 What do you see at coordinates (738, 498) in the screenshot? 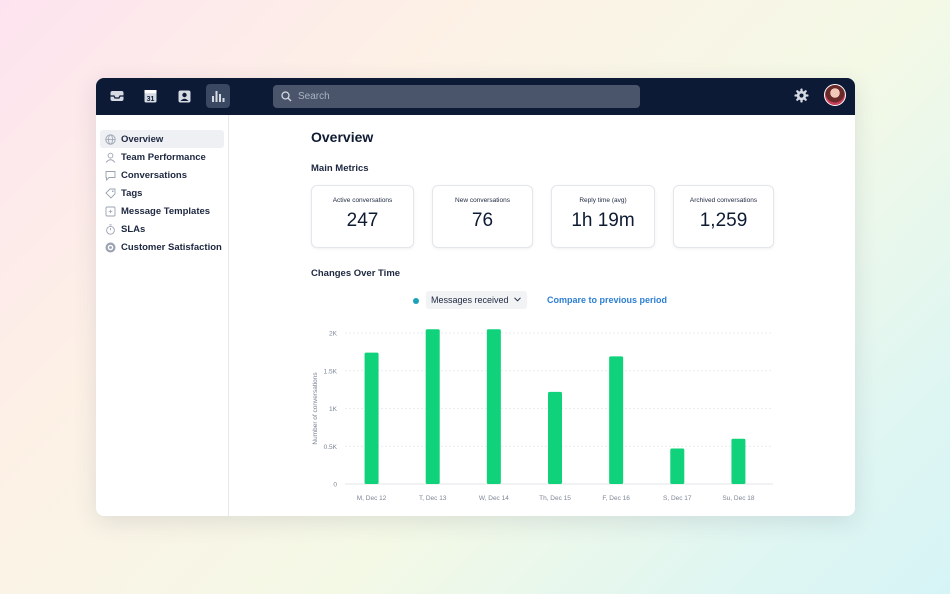
I see `x-tick-label: Su, Dec 18` at bounding box center [738, 498].